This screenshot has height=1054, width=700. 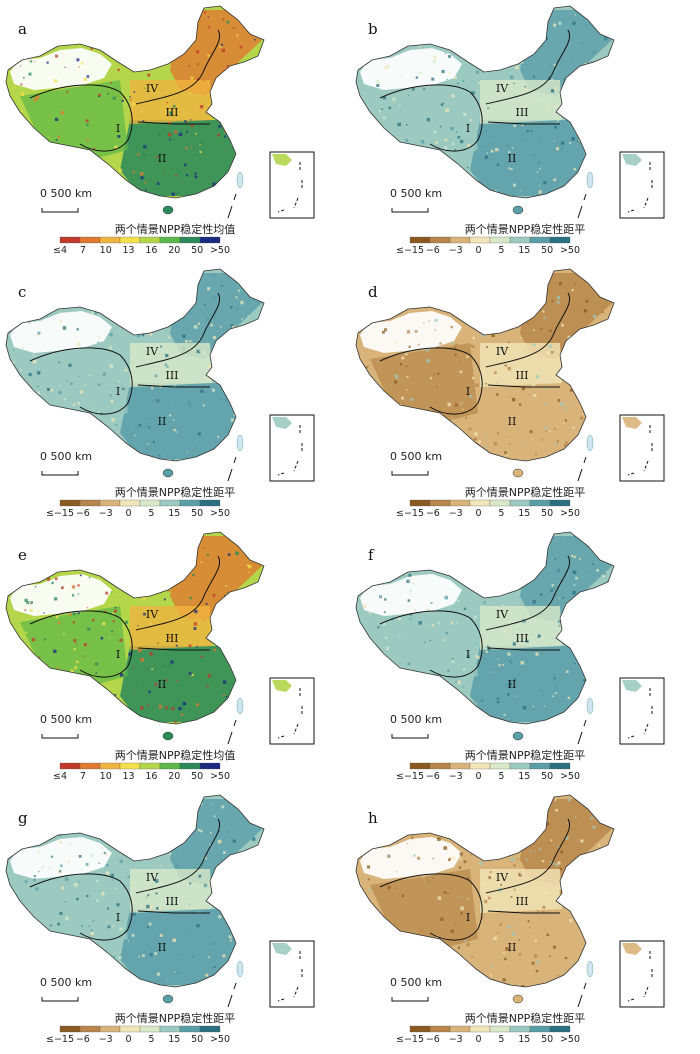 What do you see at coordinates (128, 250) in the screenshot?
I see `legend-tick: 13` at bounding box center [128, 250].